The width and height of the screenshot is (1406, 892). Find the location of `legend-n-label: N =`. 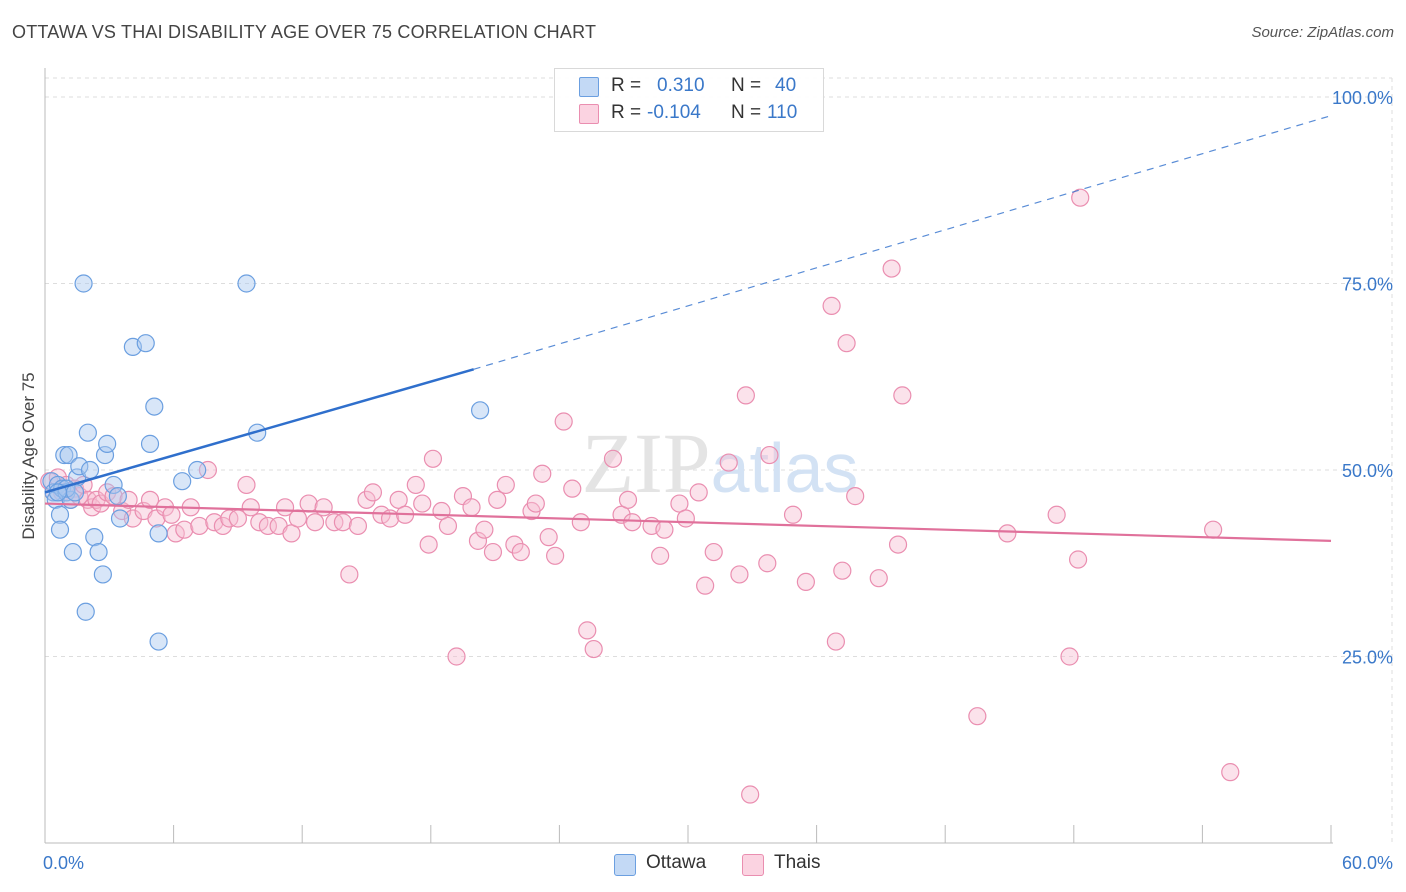

legend-n-label: N = is located at coordinates (746, 85).